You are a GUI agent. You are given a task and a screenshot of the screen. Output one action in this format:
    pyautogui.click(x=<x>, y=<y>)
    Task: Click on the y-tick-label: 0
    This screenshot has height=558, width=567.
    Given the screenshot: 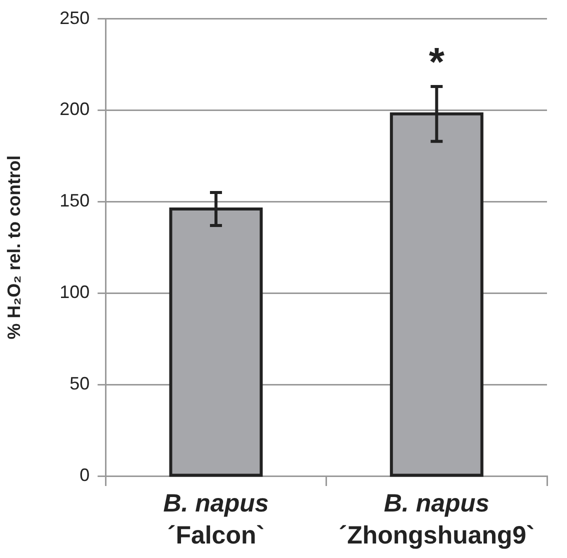 What is the action you would take?
    pyautogui.click(x=85, y=474)
    